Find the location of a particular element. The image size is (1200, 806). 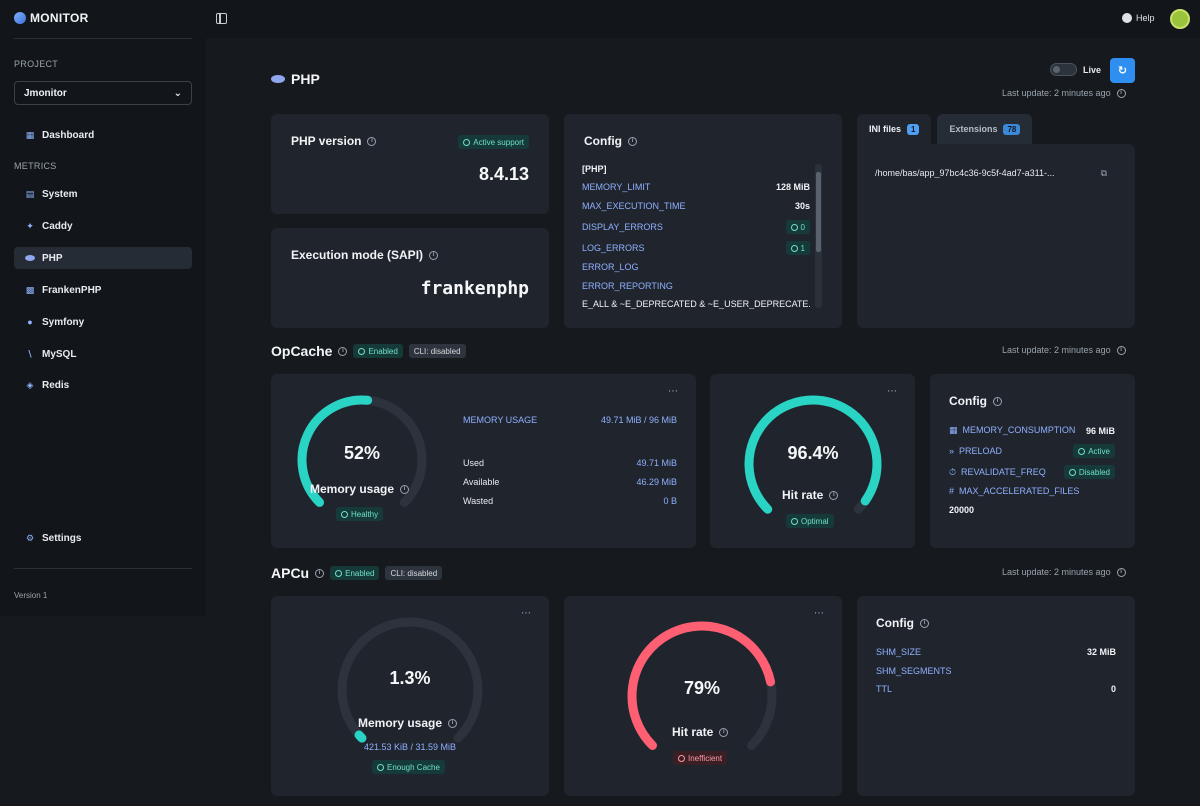

project-select: Jmonitor ⌄ is located at coordinates (103, 93).